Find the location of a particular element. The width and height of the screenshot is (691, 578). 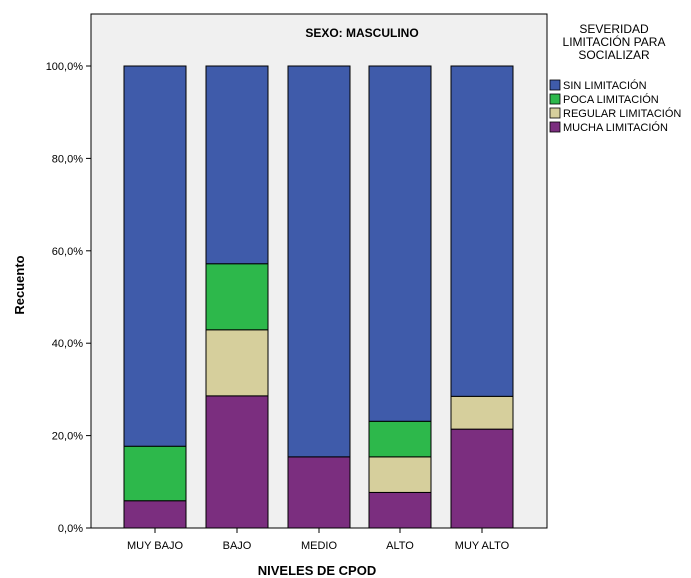

legend-label: POCA LIMITACIÓN is located at coordinates (611, 99).